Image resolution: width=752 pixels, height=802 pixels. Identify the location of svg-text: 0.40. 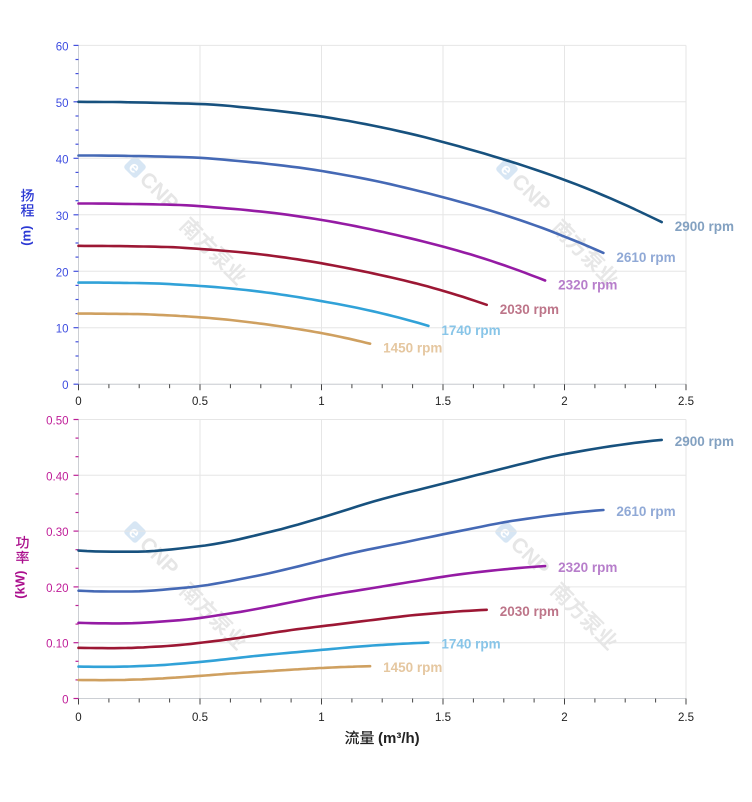
(57, 477).